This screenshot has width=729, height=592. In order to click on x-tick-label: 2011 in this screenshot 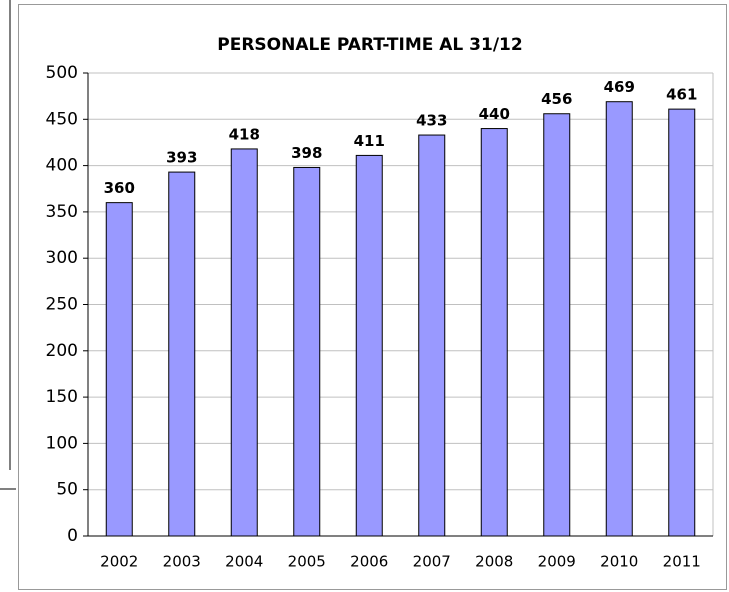, I will do `click(682, 562)`.